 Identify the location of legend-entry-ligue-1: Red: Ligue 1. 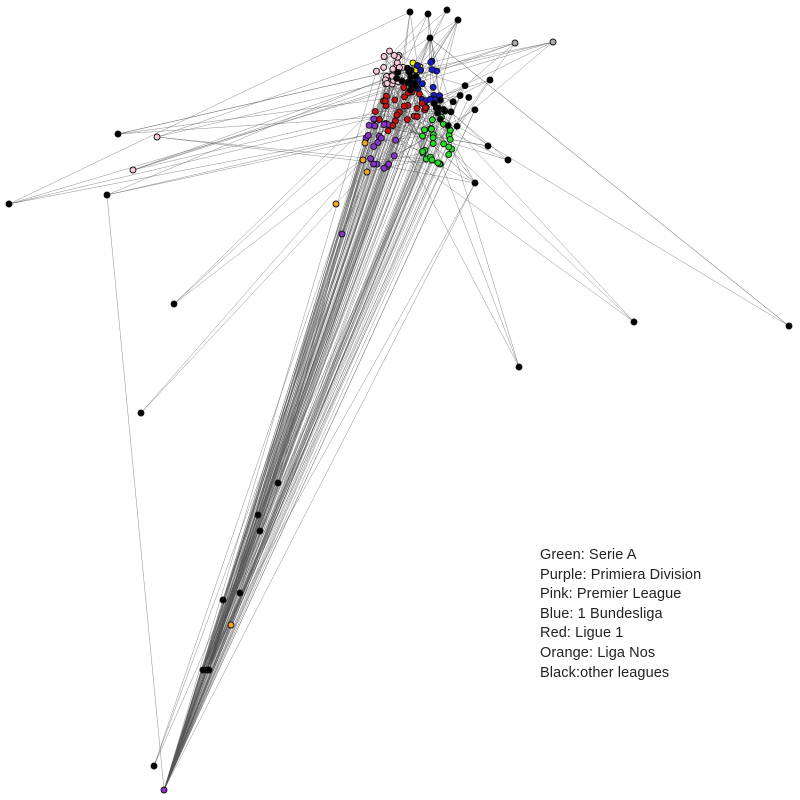
(582, 633).